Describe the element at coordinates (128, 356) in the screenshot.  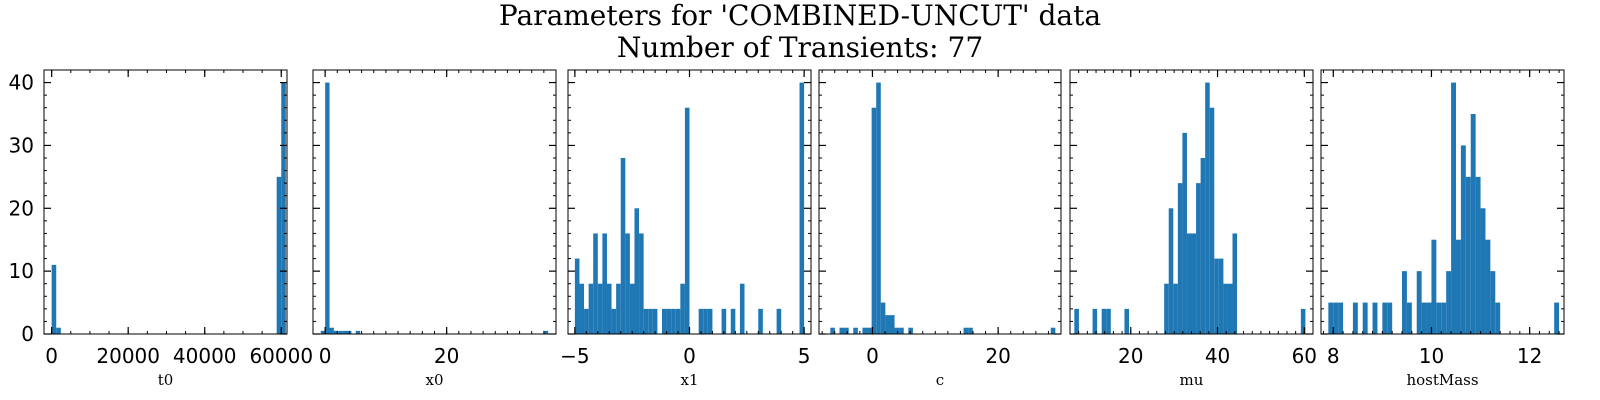
I see `x-tick-label: 20000` at that location.